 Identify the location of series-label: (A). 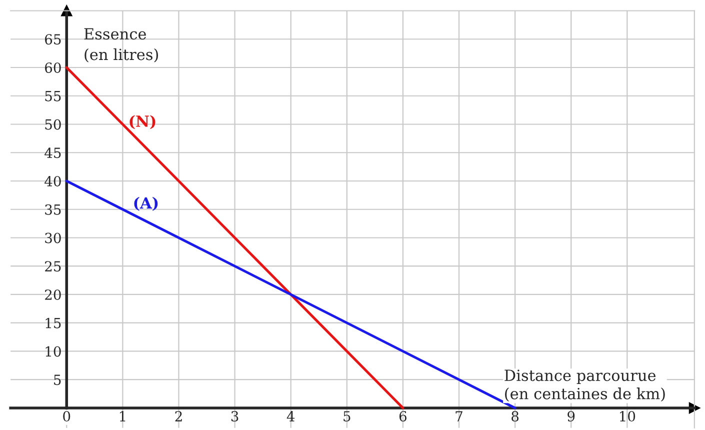
(146, 203).